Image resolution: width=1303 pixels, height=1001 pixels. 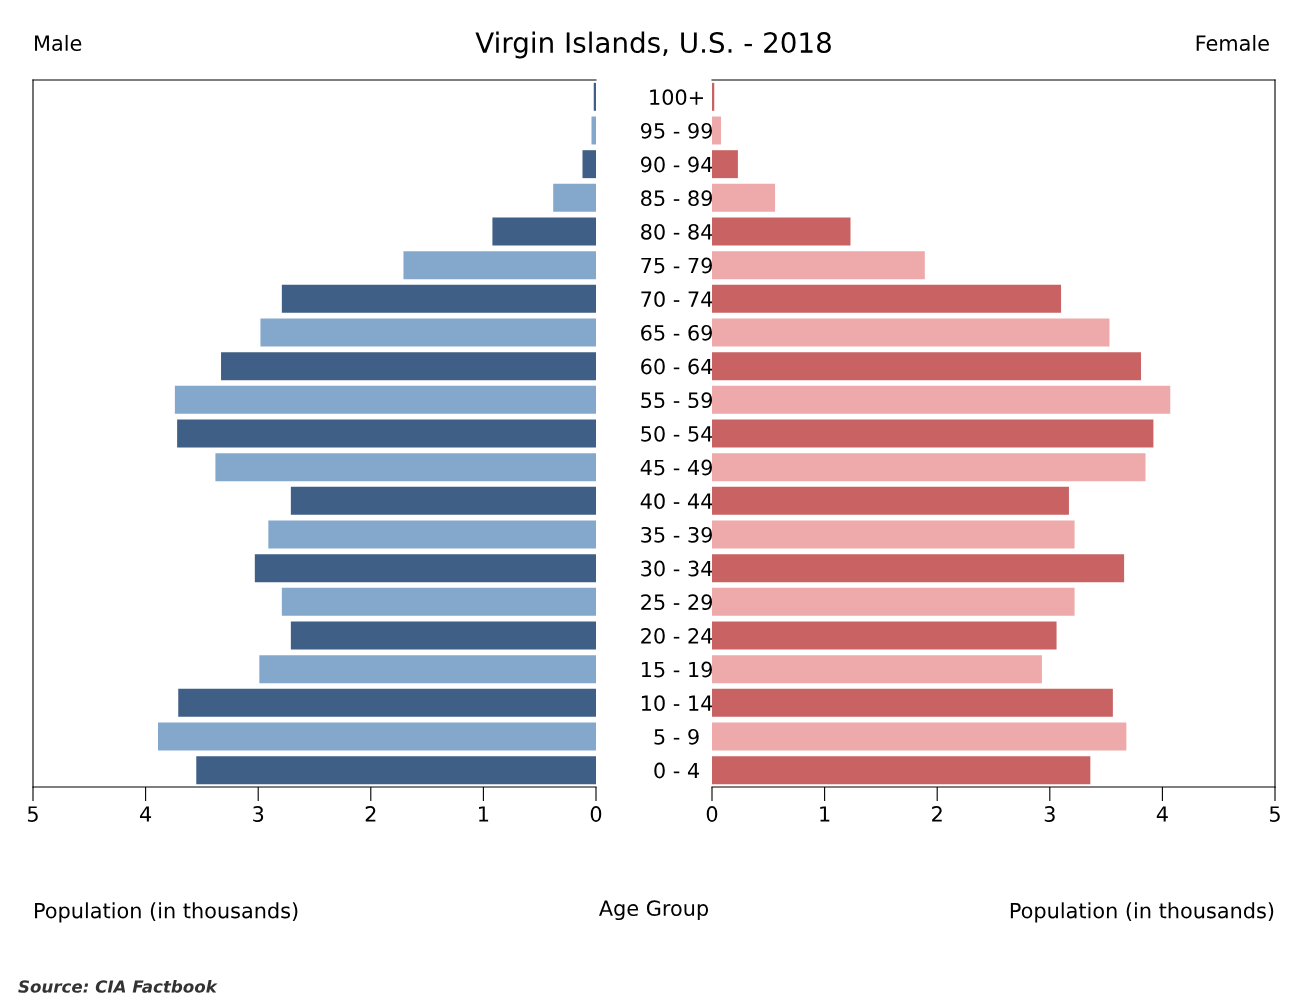 What do you see at coordinates (118, 986) in the screenshot?
I see `source-note: Source: CIA Factbook` at bounding box center [118, 986].